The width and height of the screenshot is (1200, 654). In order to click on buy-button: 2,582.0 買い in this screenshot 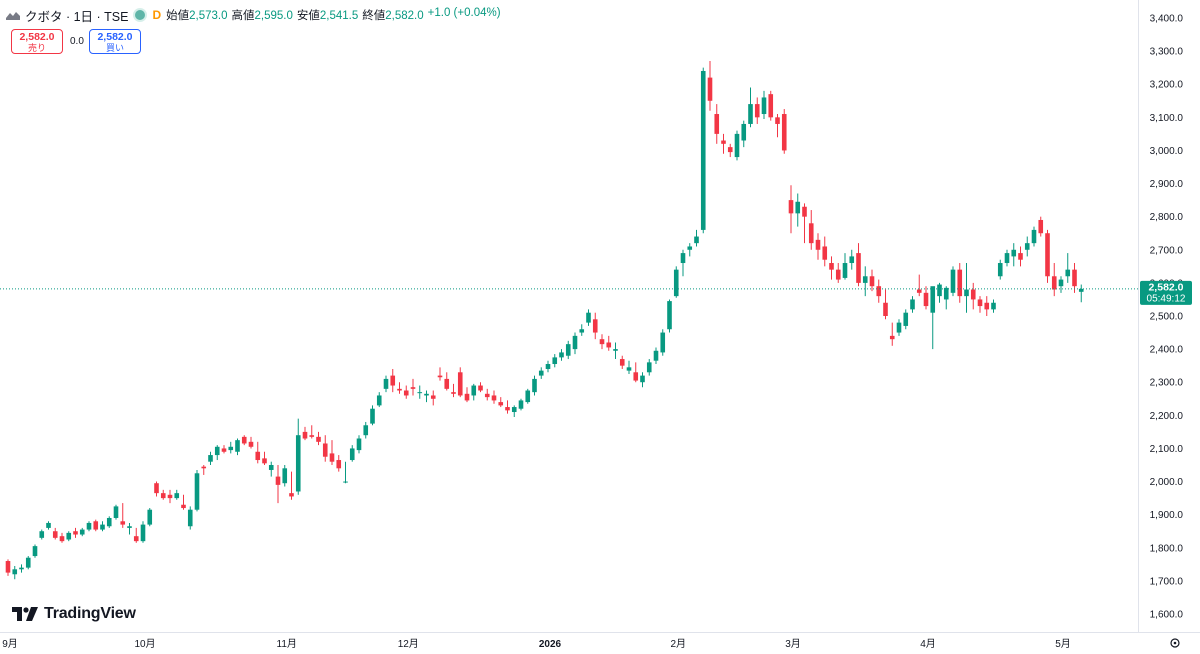, I will do `click(115, 41)`.